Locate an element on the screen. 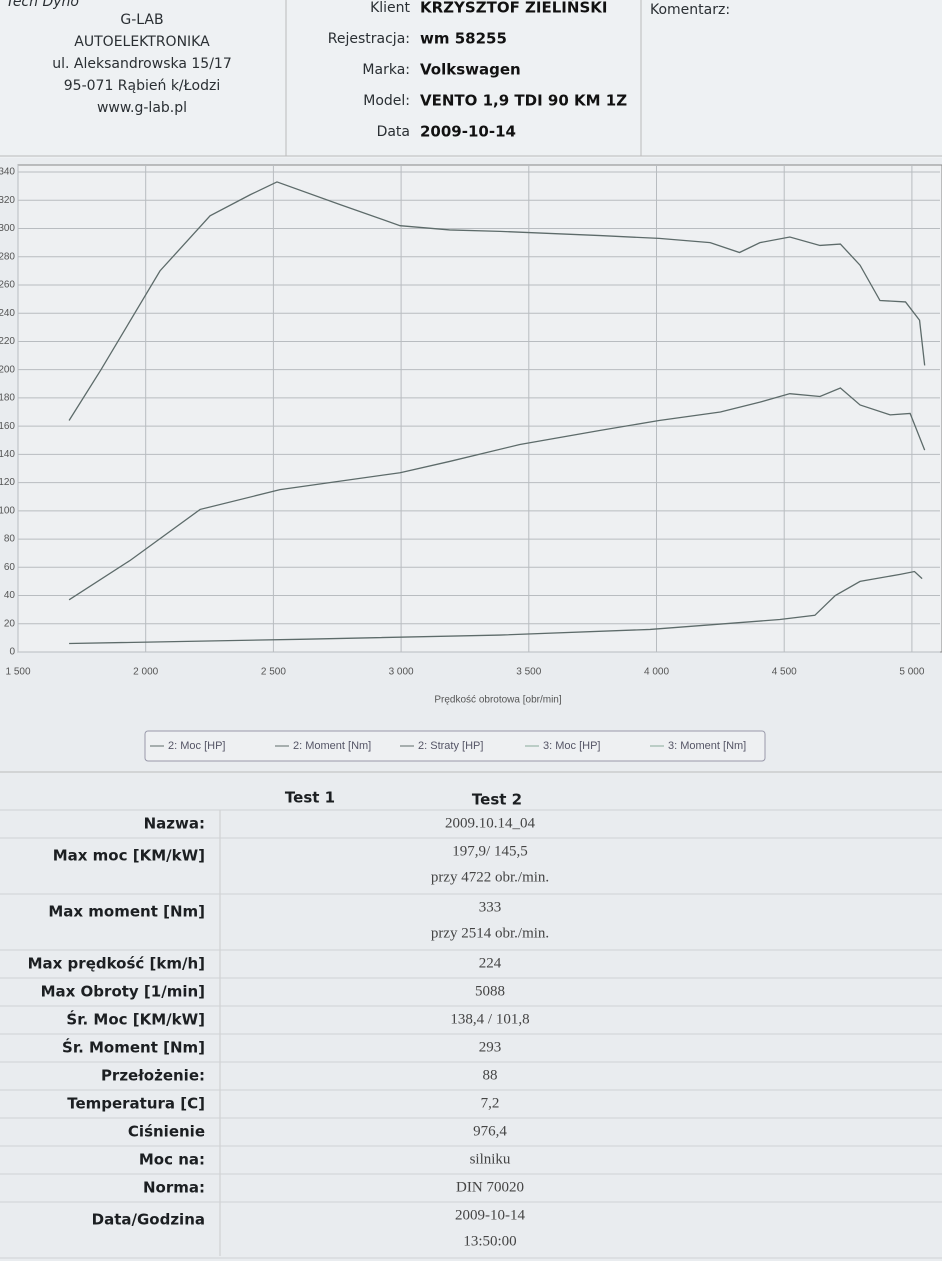 The height and width of the screenshot is (1261, 942). row-label: Data/Godzina is located at coordinates (148, 1220).